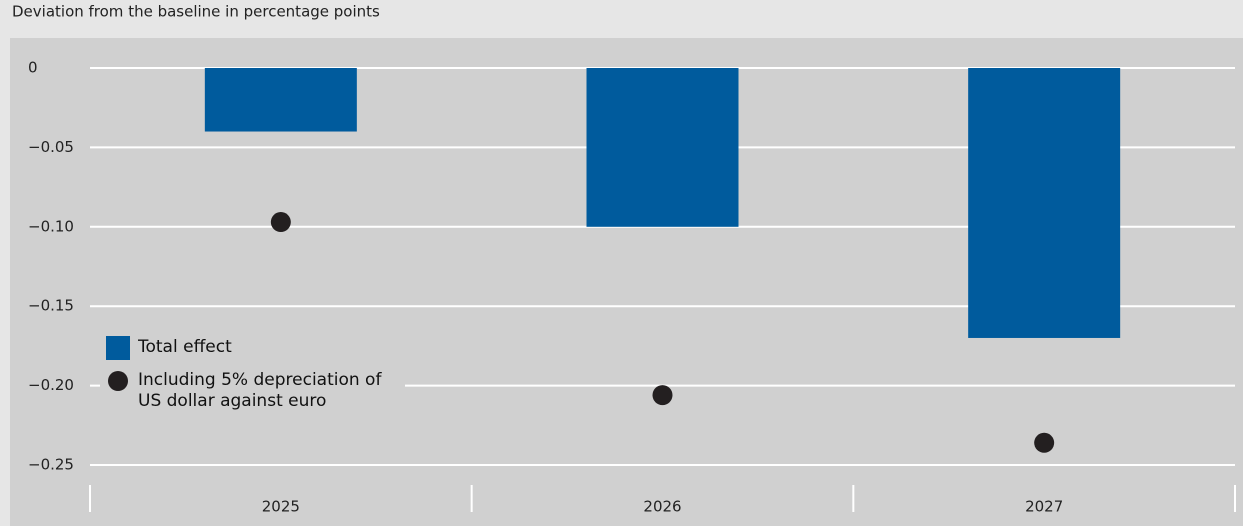  What do you see at coordinates (51, 465) in the screenshot?
I see `y-tick-label: −0.25` at bounding box center [51, 465].